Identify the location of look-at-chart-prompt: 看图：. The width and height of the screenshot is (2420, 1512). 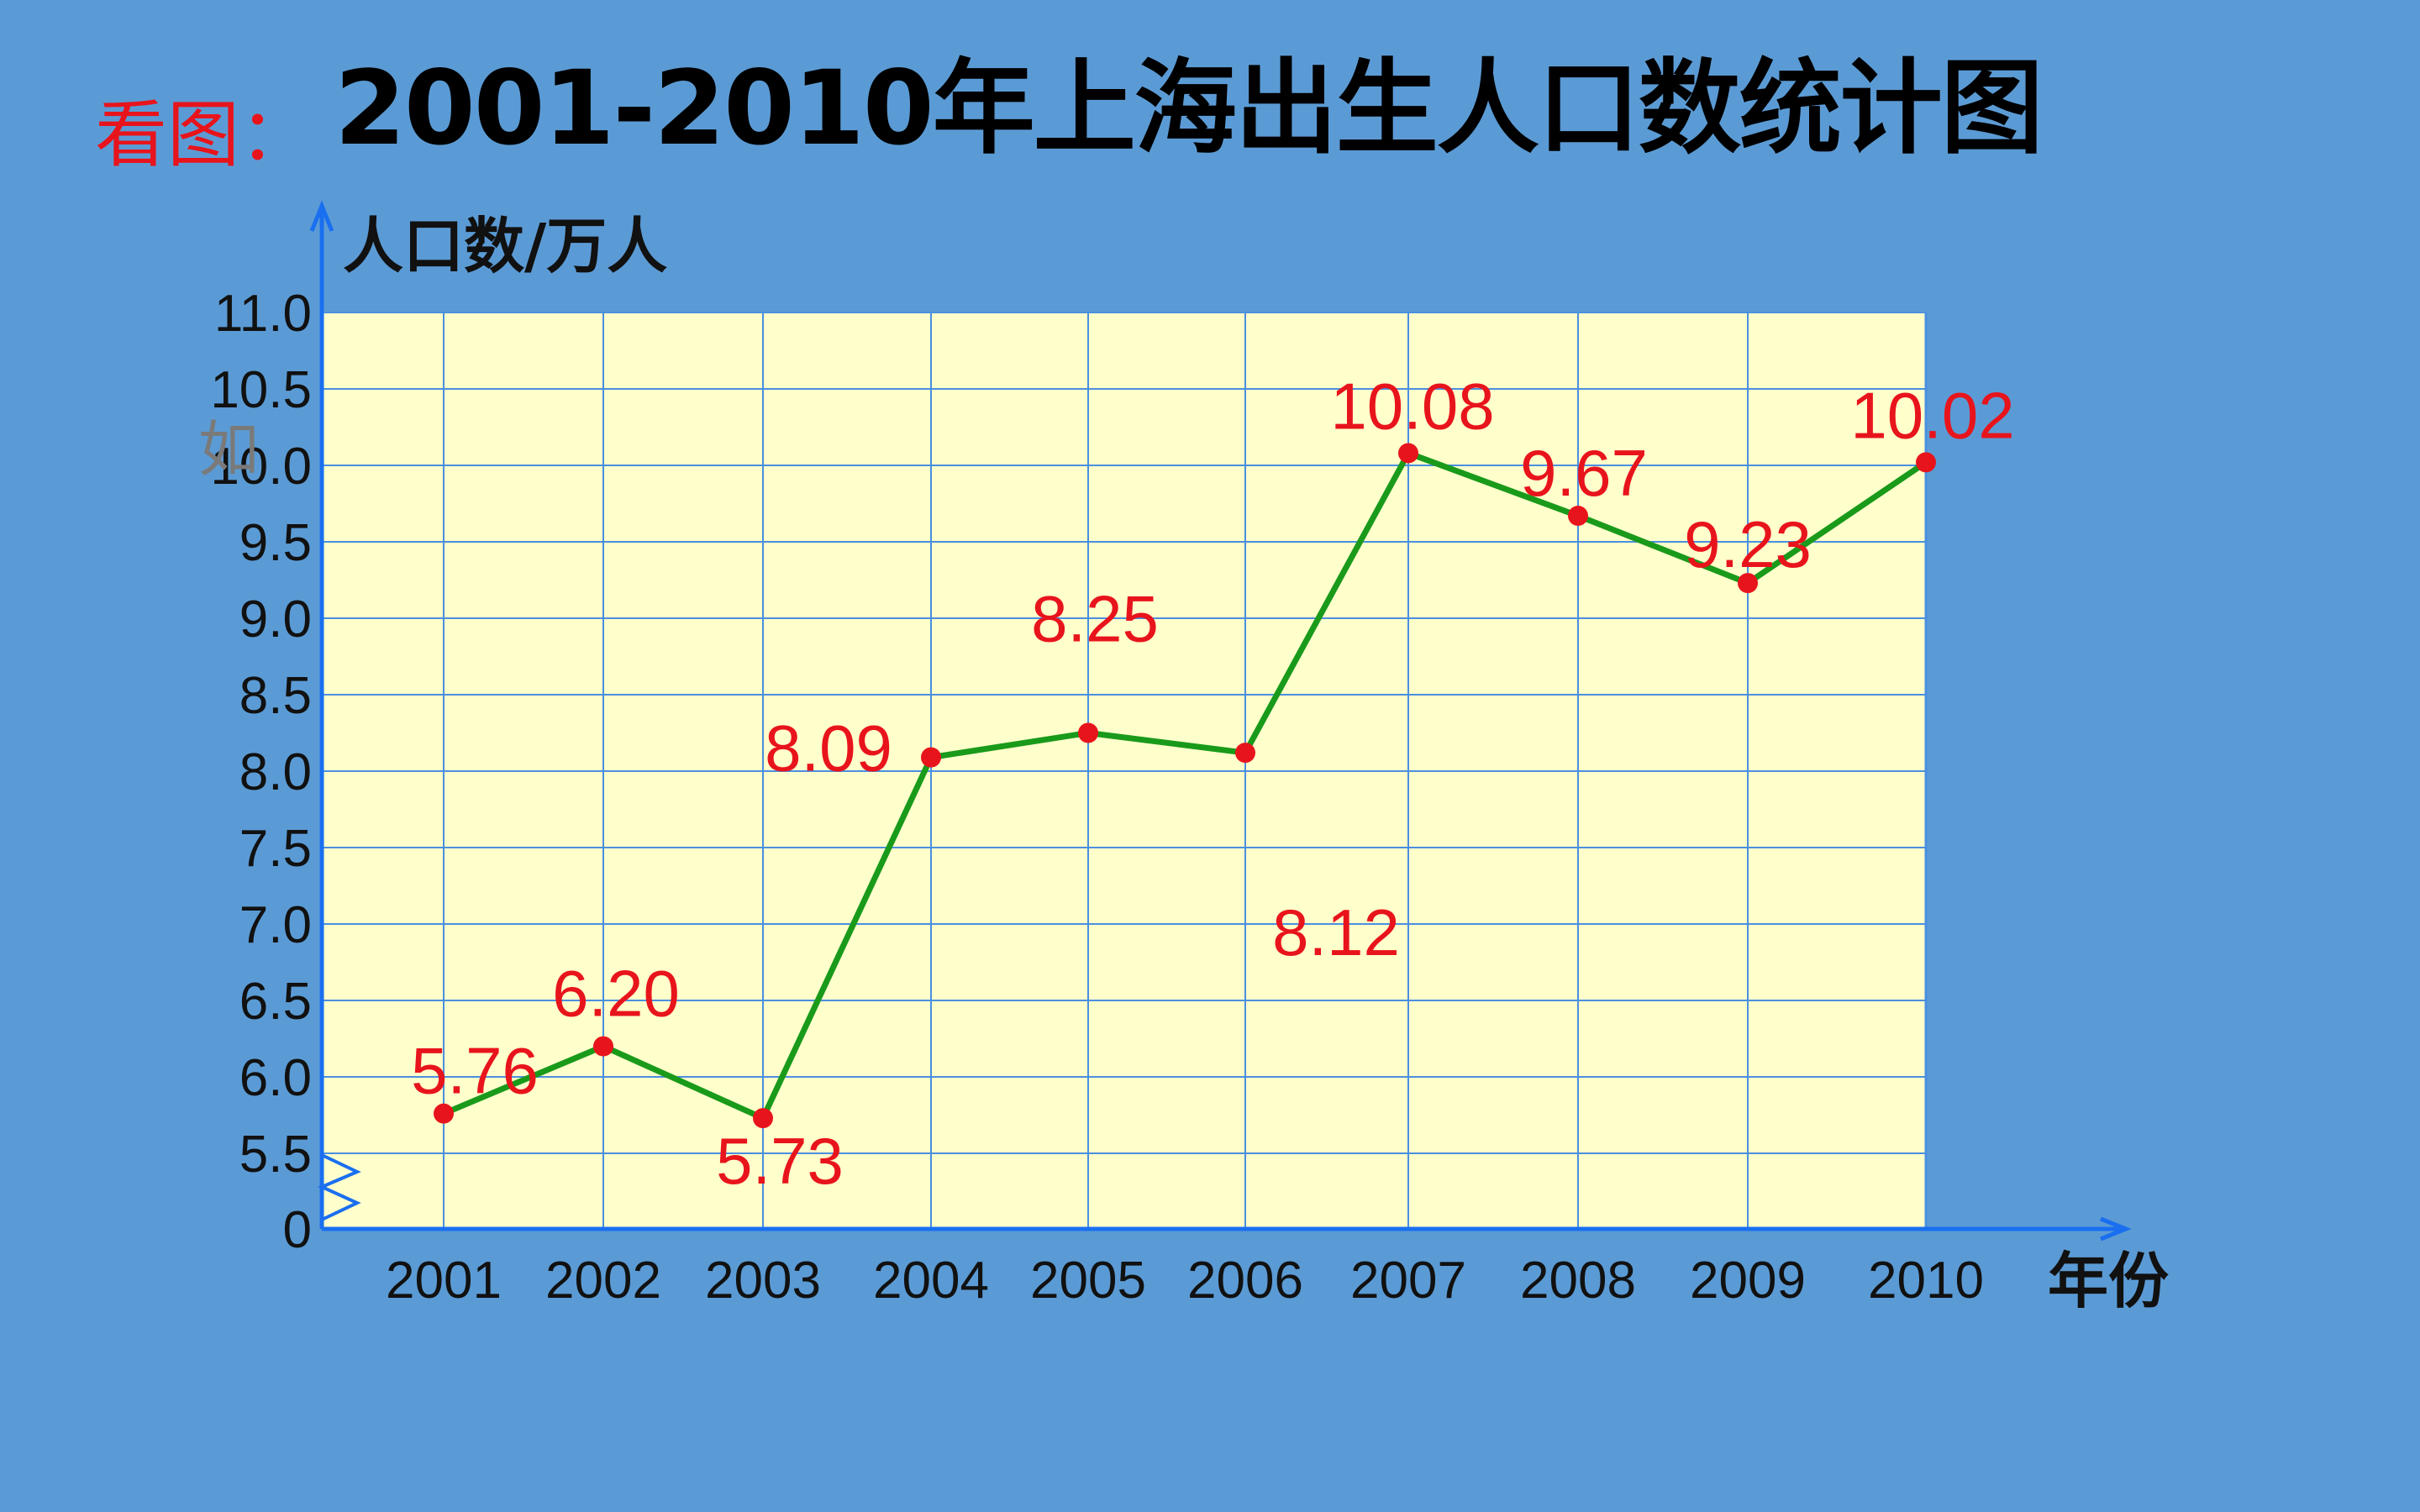
(203, 135).